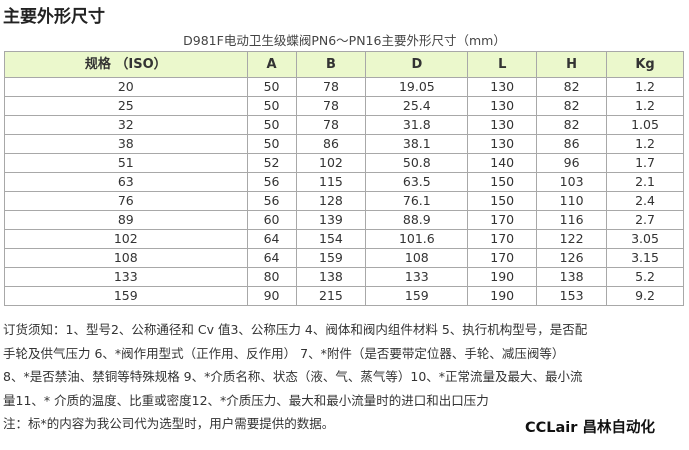 The width and height of the screenshot is (689, 450). Describe the element at coordinates (645, 277) in the screenshot. I see `table-cell: 5.2` at that location.